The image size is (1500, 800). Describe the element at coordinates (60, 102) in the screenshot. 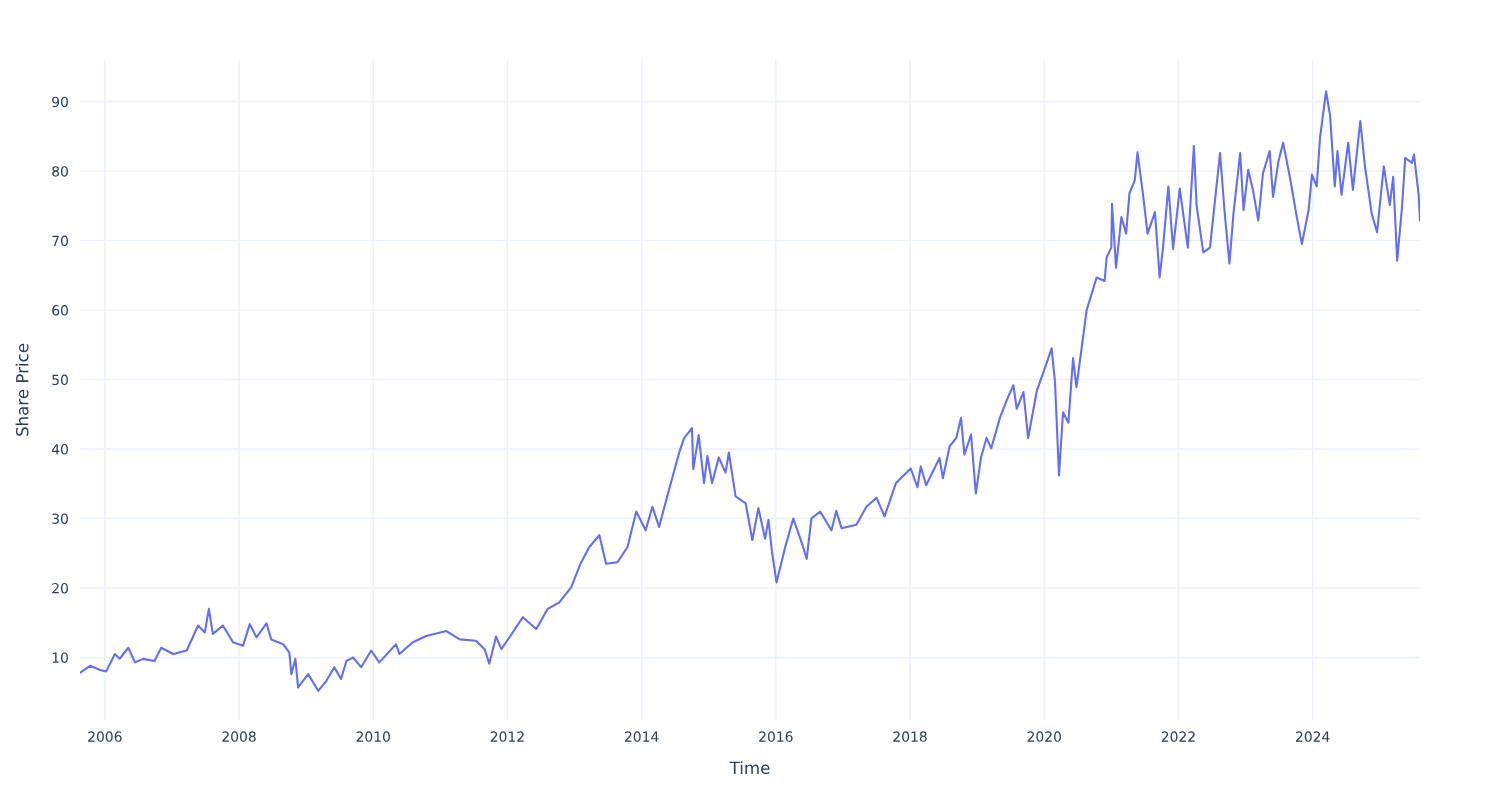

I see `y-tick-label: 90` at that location.